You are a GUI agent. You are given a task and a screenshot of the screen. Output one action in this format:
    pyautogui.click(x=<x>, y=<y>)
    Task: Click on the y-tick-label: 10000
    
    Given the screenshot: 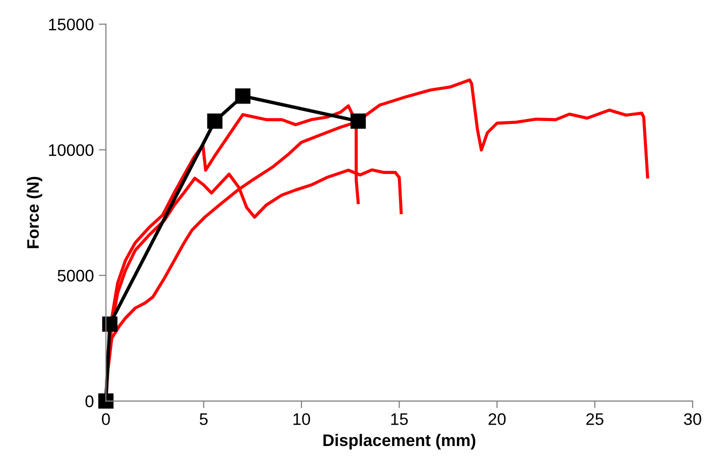 What is the action you would take?
    pyautogui.click(x=71, y=150)
    